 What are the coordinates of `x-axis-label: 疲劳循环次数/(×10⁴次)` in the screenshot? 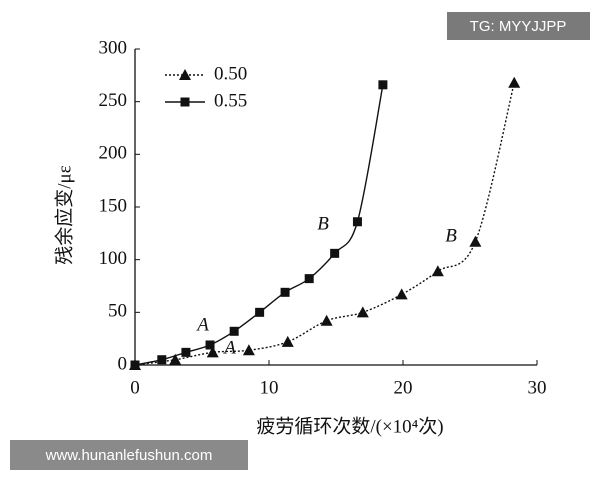 It's located at (349, 426).